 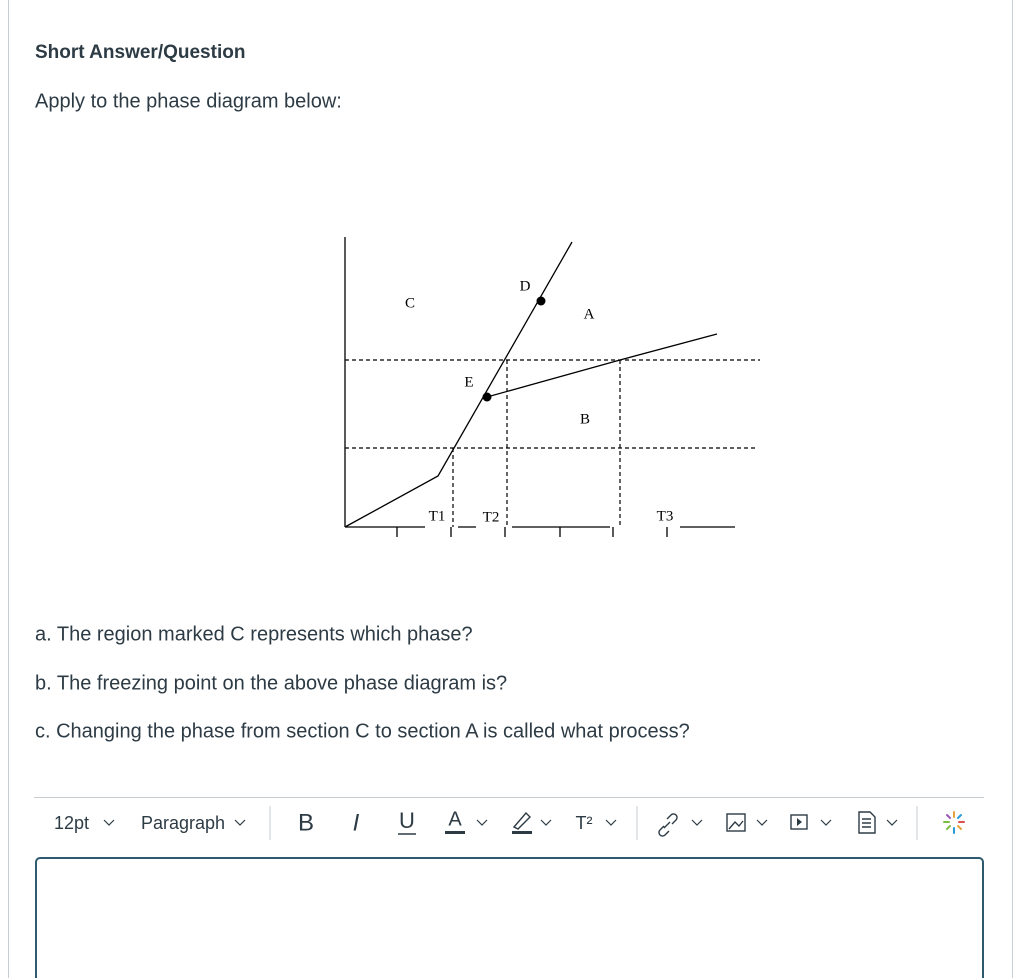 What do you see at coordinates (509, 917) in the screenshot?
I see `answer-textbox` at bounding box center [509, 917].